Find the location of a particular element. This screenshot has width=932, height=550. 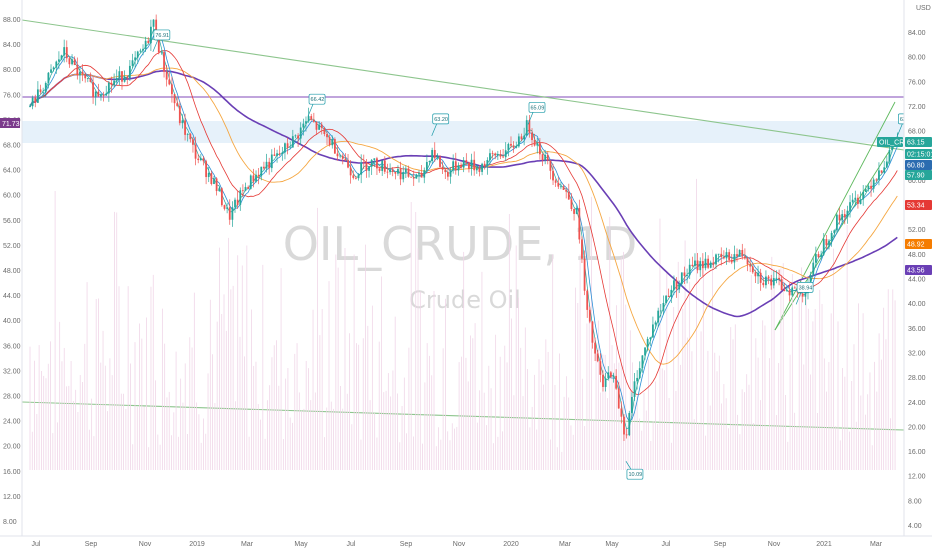

right-price-text: 02:15:01 is located at coordinates (919, 155).